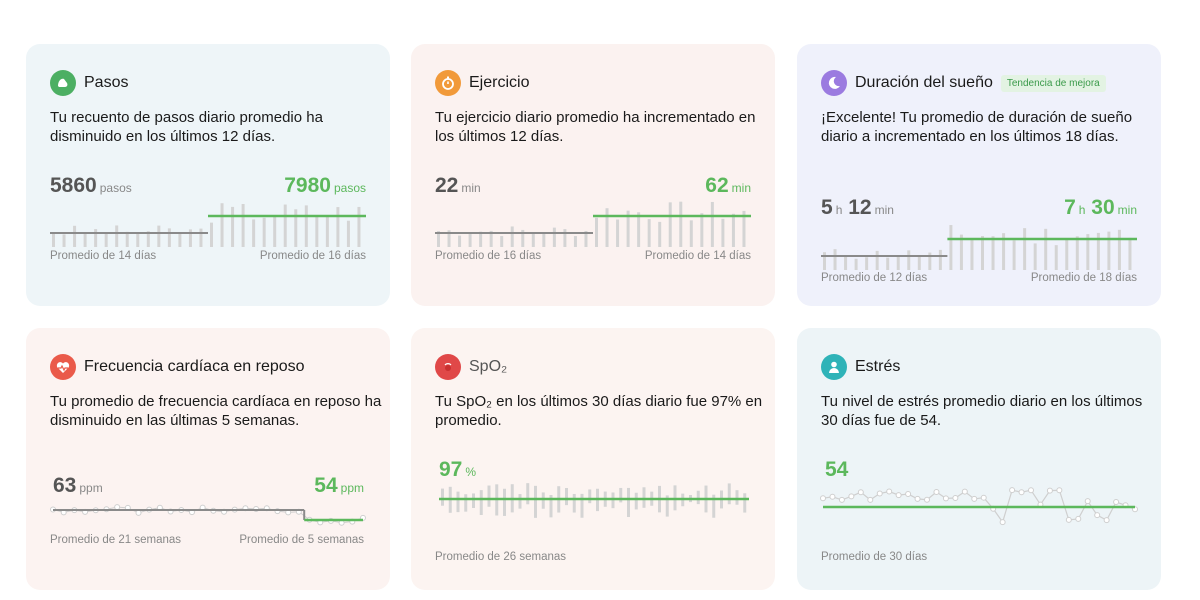  Describe the element at coordinates (499, 82) in the screenshot. I see `exercise-title: Ejercicio` at that location.